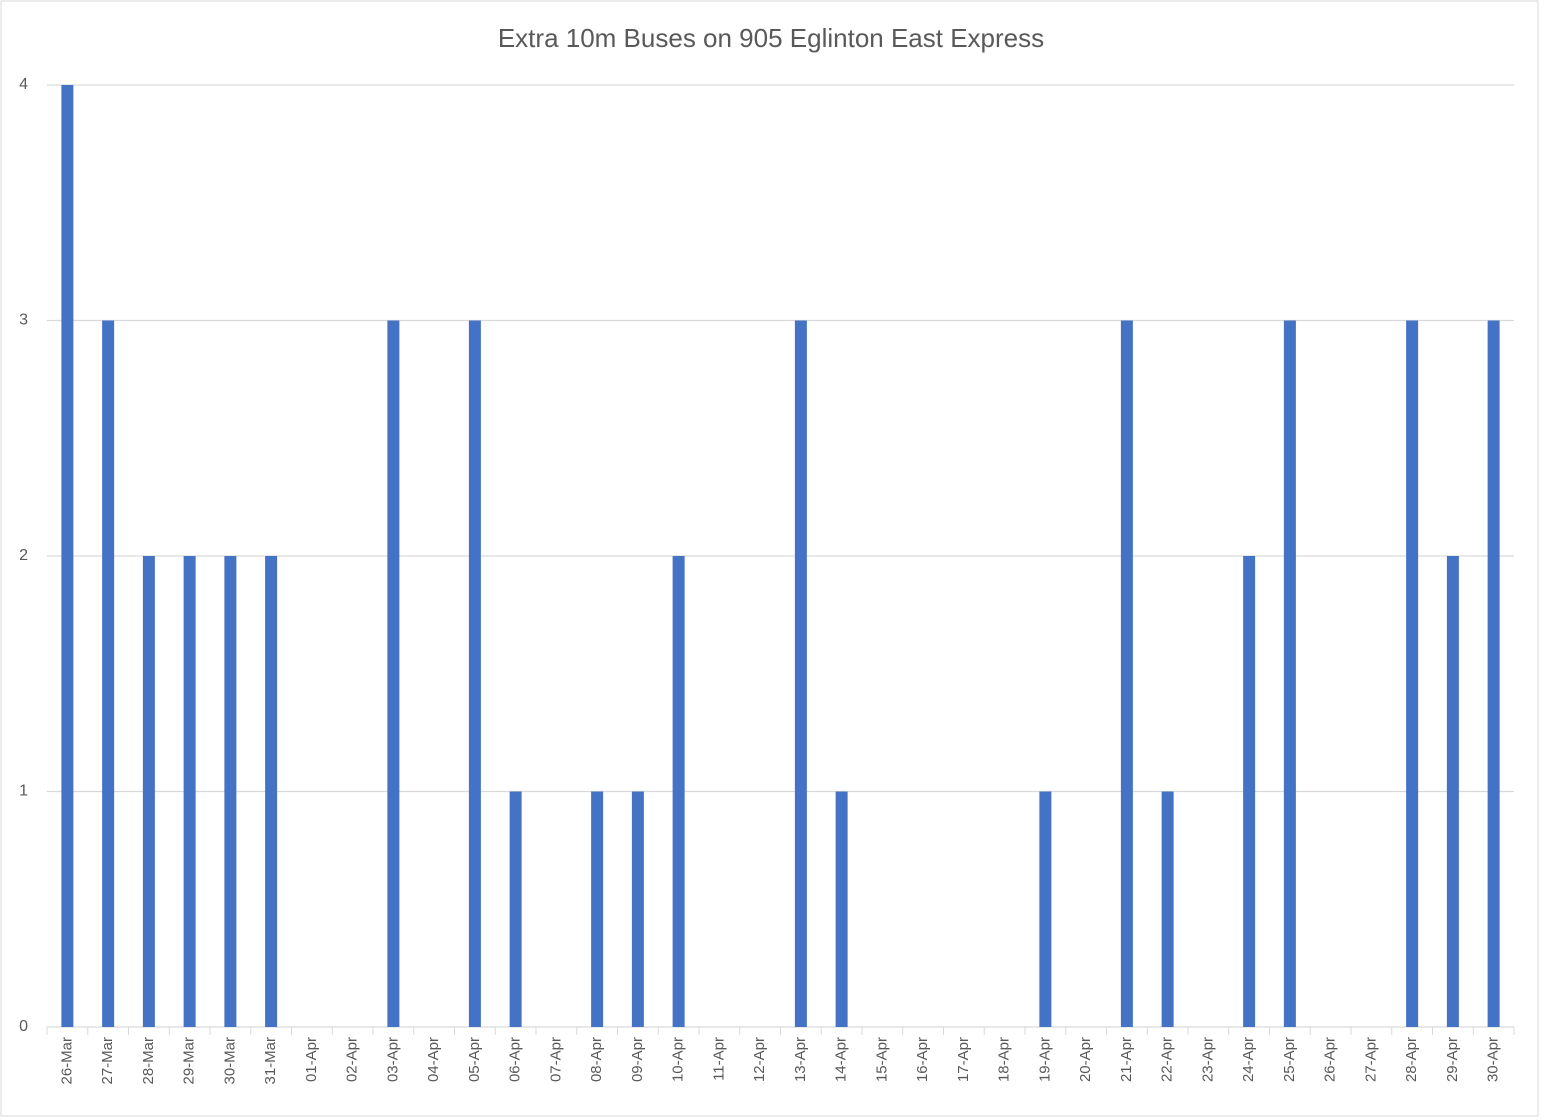 This screenshot has height=1120, width=1546. What do you see at coordinates (759, 1059) in the screenshot?
I see `x-tick-label: 12-Apr` at bounding box center [759, 1059].